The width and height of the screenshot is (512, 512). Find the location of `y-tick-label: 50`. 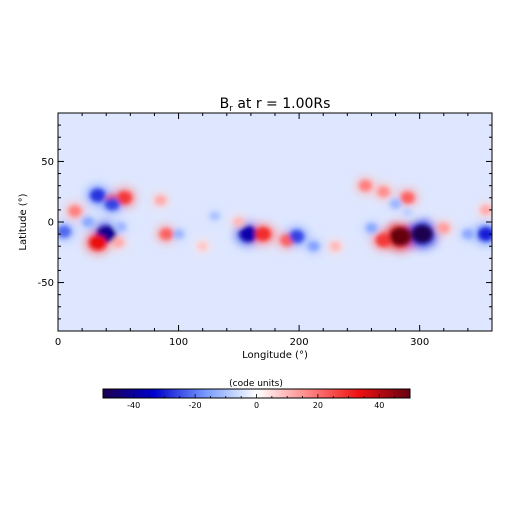

y-tick-label: 50 is located at coordinates (47, 162).